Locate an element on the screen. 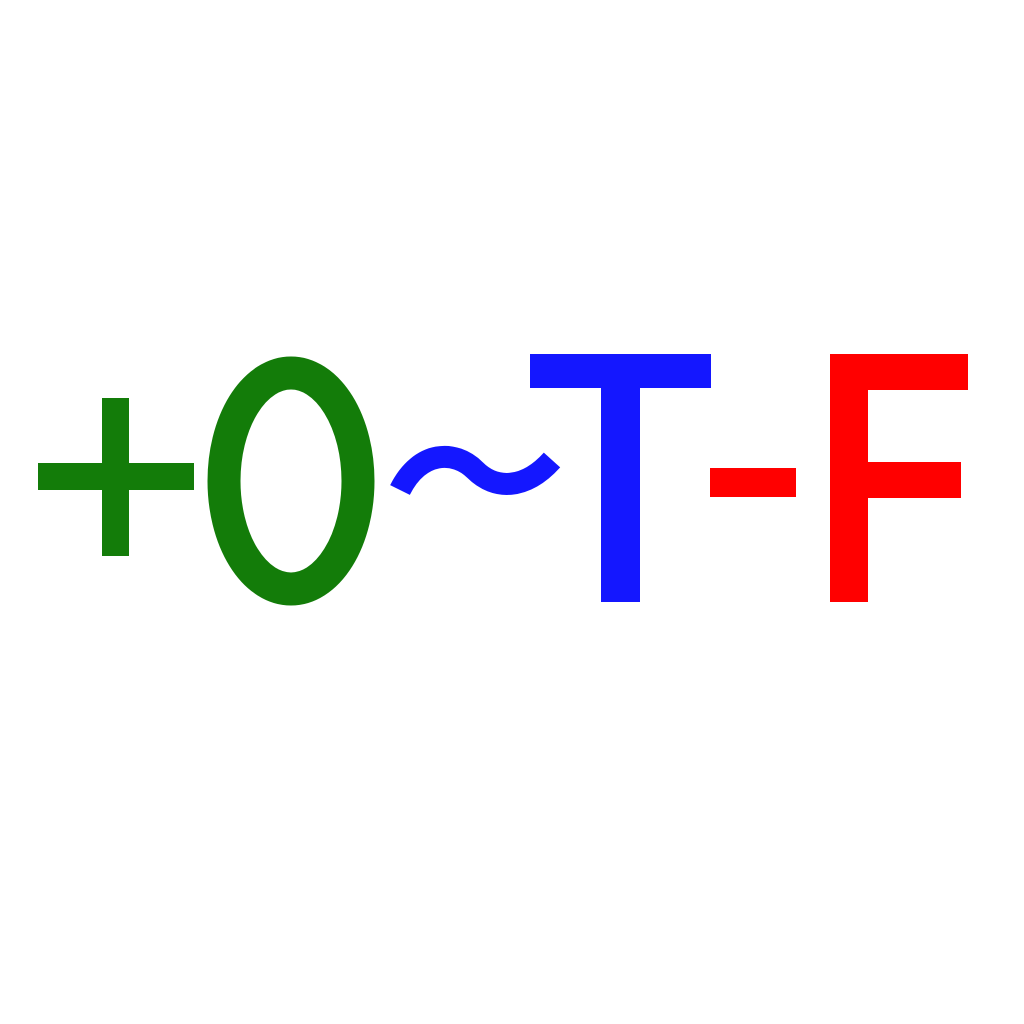  plus-sign: + is located at coordinates (116, 477).